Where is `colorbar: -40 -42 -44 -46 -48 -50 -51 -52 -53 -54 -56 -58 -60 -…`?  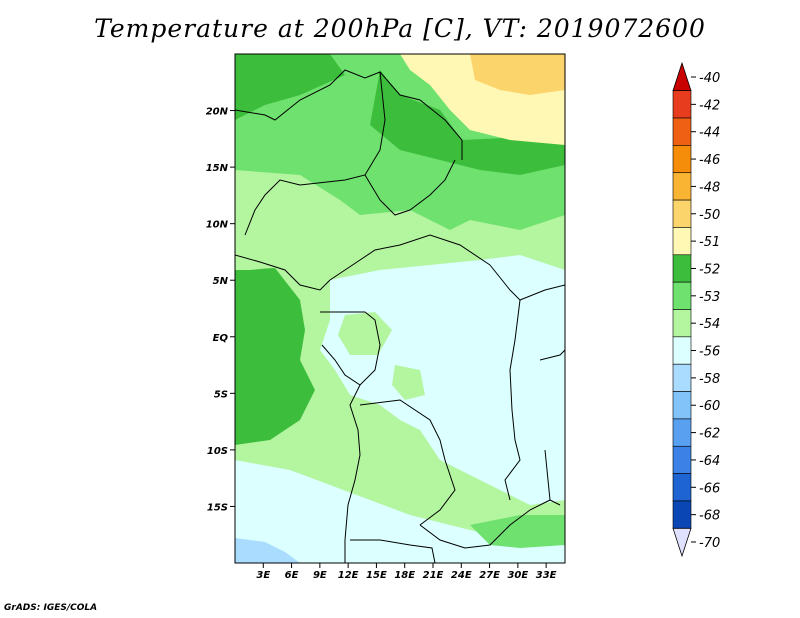
colorbar: -40 -42 -44 -46 -48 -50 -51 -52 -53 -54 -56 -58 -60 -… is located at coordinates (696, 309).